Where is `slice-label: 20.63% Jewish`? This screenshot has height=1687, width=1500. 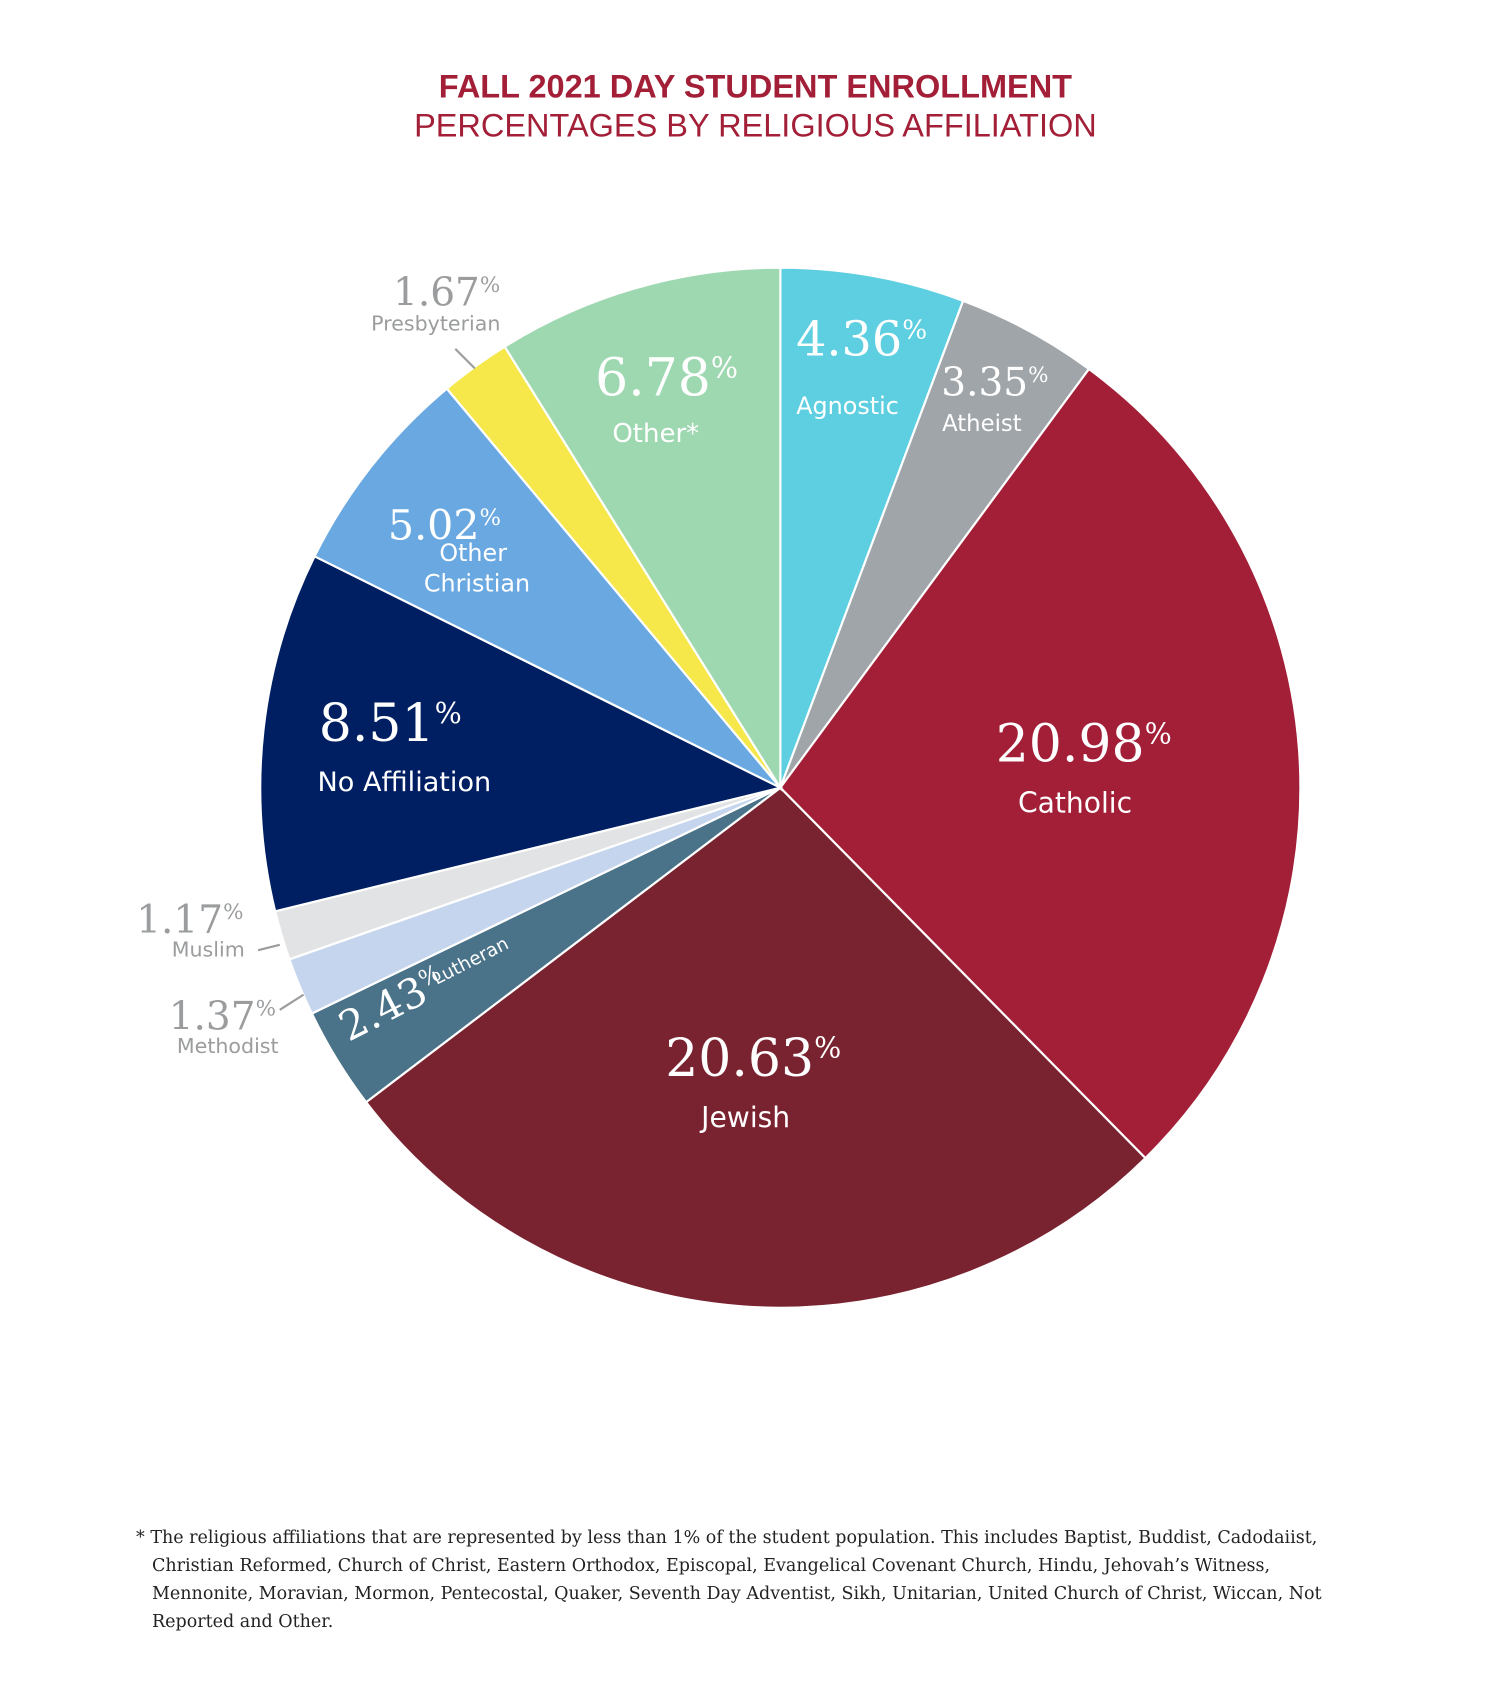
slice-label: 20.63% Jewish is located at coordinates (753, 1081).